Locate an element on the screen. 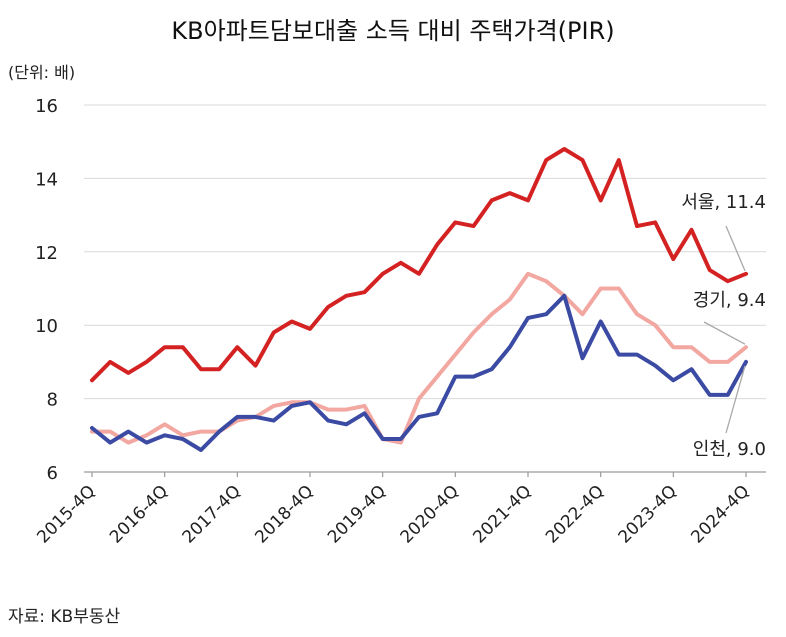 The image size is (786, 637). x-tick-label: 2015-4Q is located at coordinates (66, 514).